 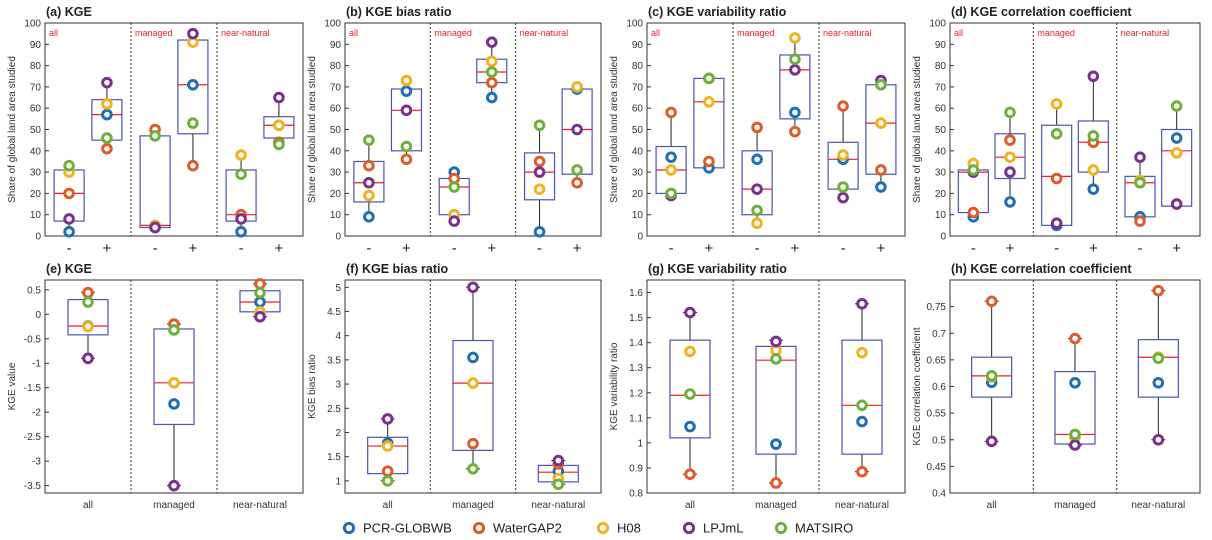 What do you see at coordinates (399, 12) in the screenshot?
I see `panel-title: (b) KGE bias ratio` at bounding box center [399, 12].